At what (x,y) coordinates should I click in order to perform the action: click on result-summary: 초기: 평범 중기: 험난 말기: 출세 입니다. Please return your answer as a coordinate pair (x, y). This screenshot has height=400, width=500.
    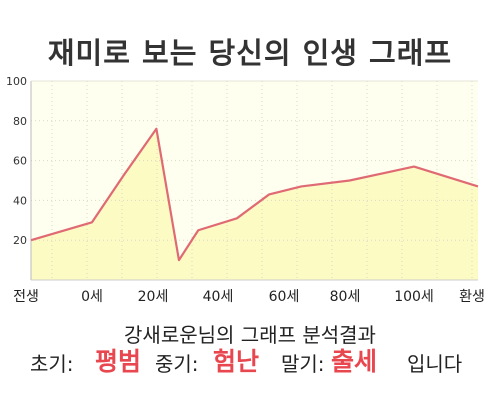
    Looking at the image, I should click on (250, 364).